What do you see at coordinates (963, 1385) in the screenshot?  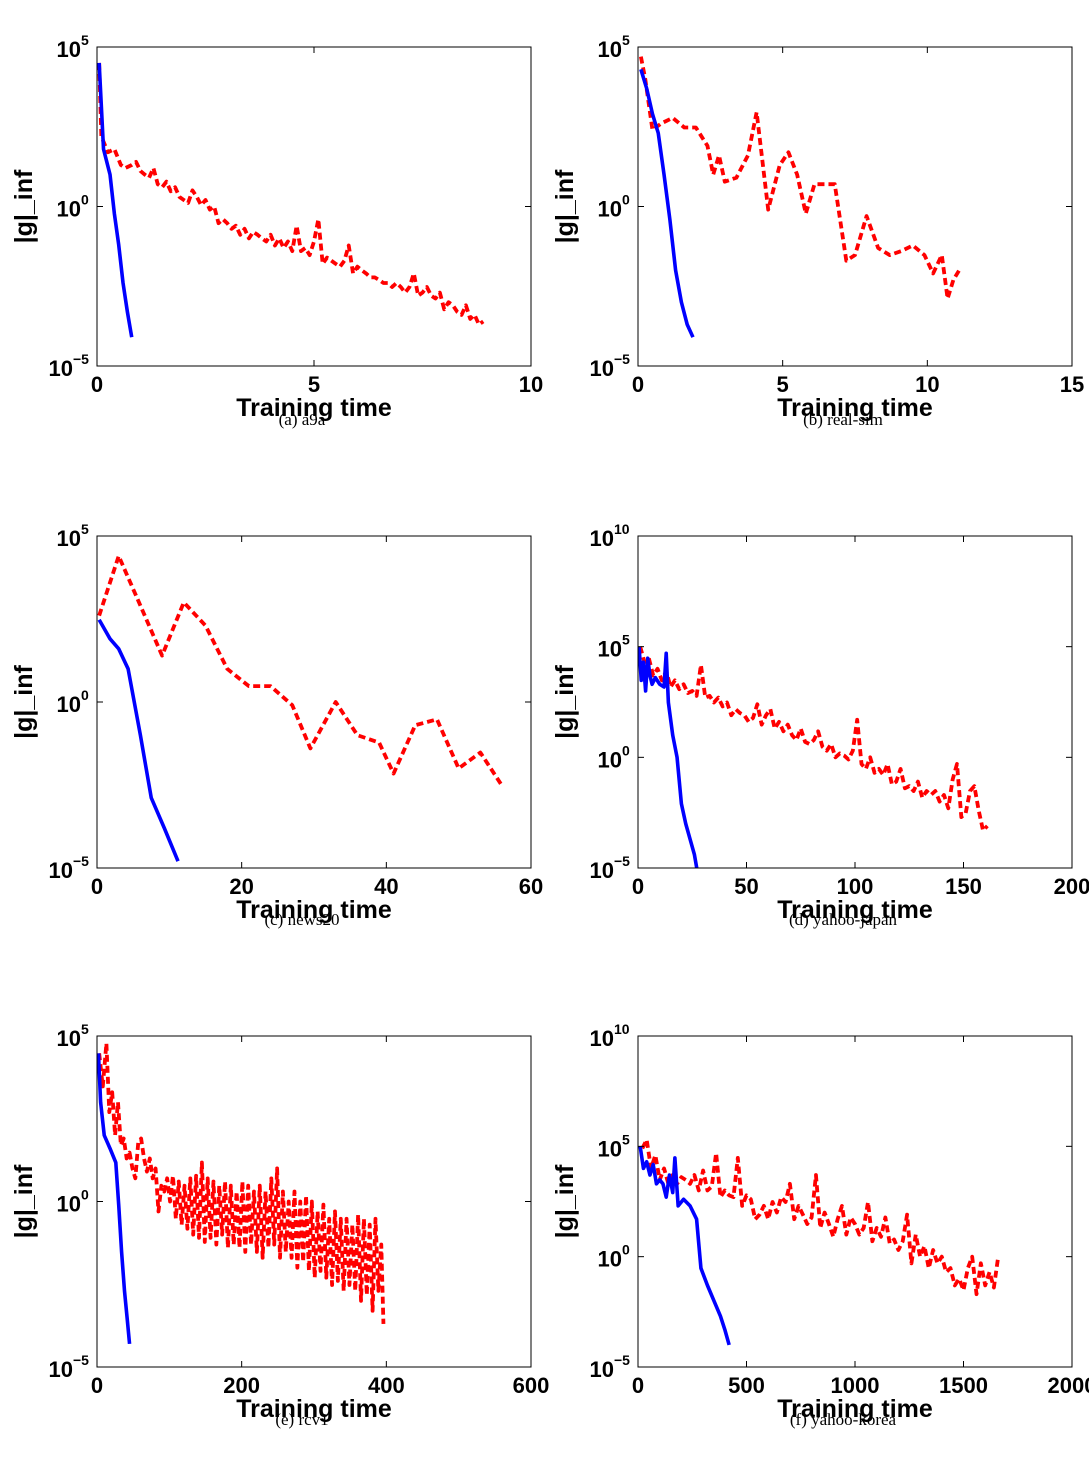 I see `x-tick-label: 1500` at bounding box center [963, 1385].